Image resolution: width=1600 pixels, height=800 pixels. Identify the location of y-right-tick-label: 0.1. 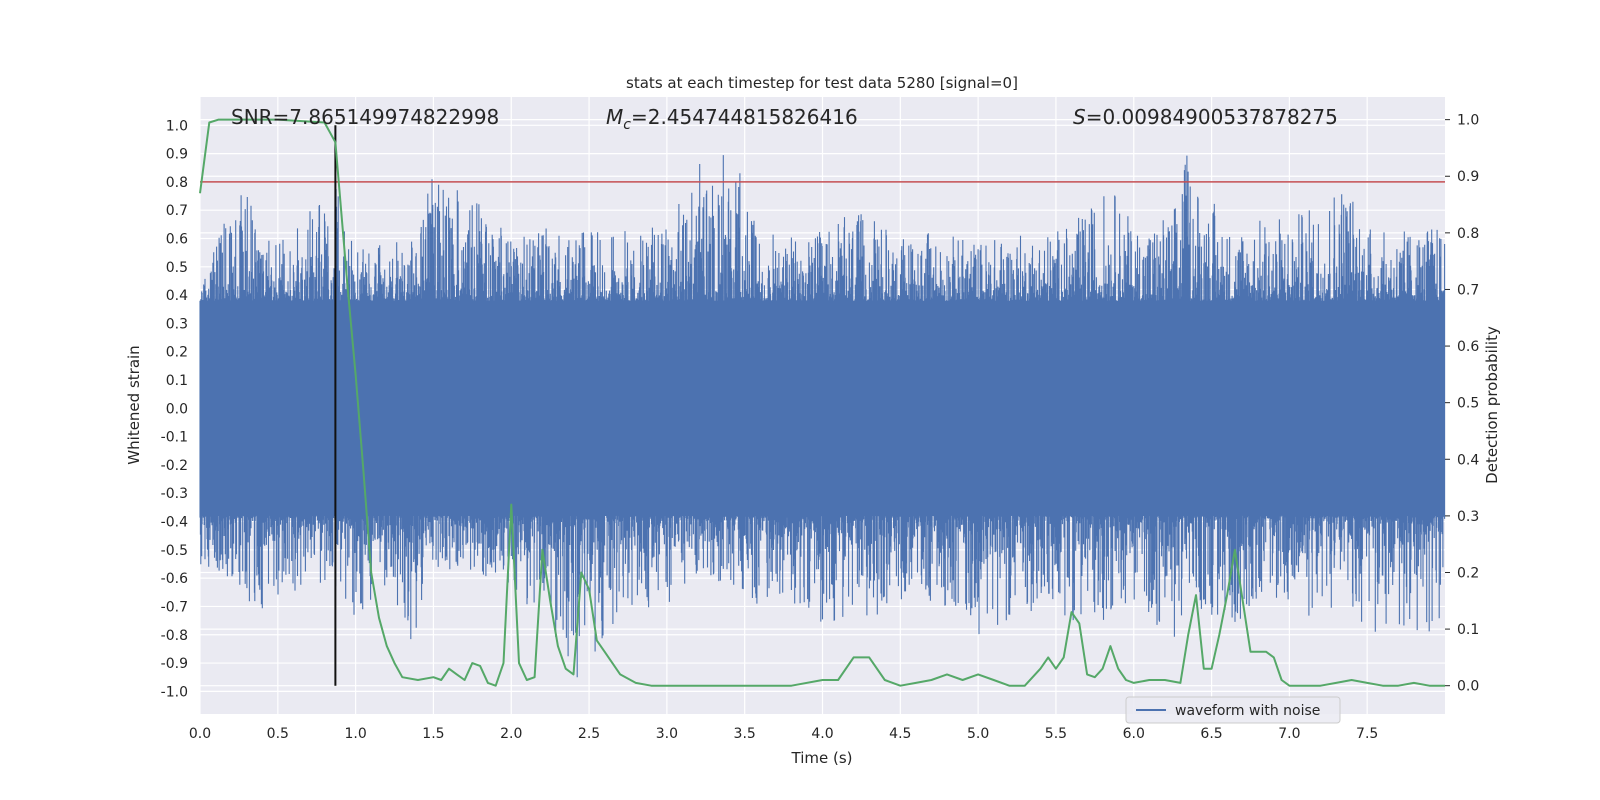
(1468, 630).